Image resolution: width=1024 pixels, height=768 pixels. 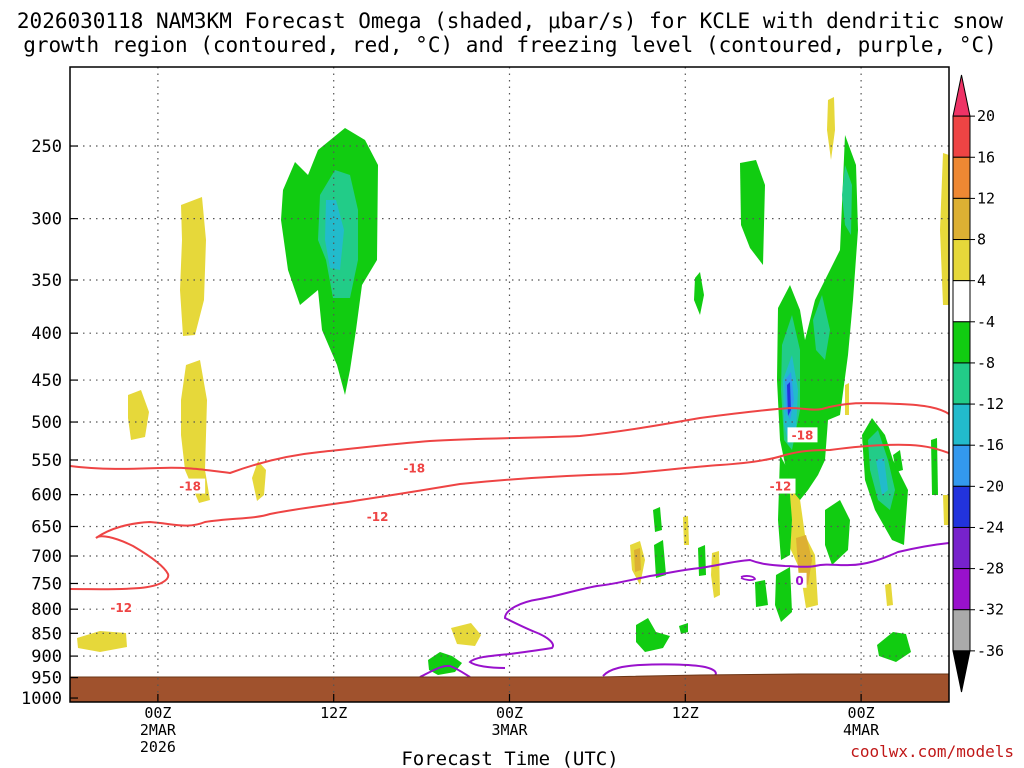 I want to click on colorbar-label: -20, so click(x=990, y=486).